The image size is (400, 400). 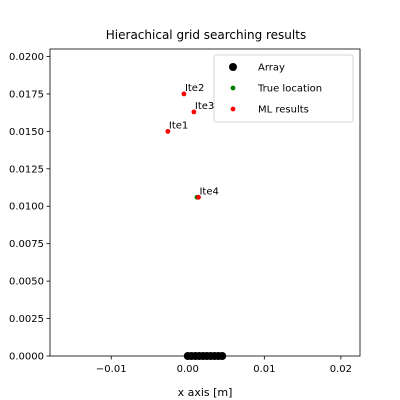 What do you see at coordinates (26, 94) in the screenshot?
I see `y-tick-label: 0.0175` at bounding box center [26, 94].